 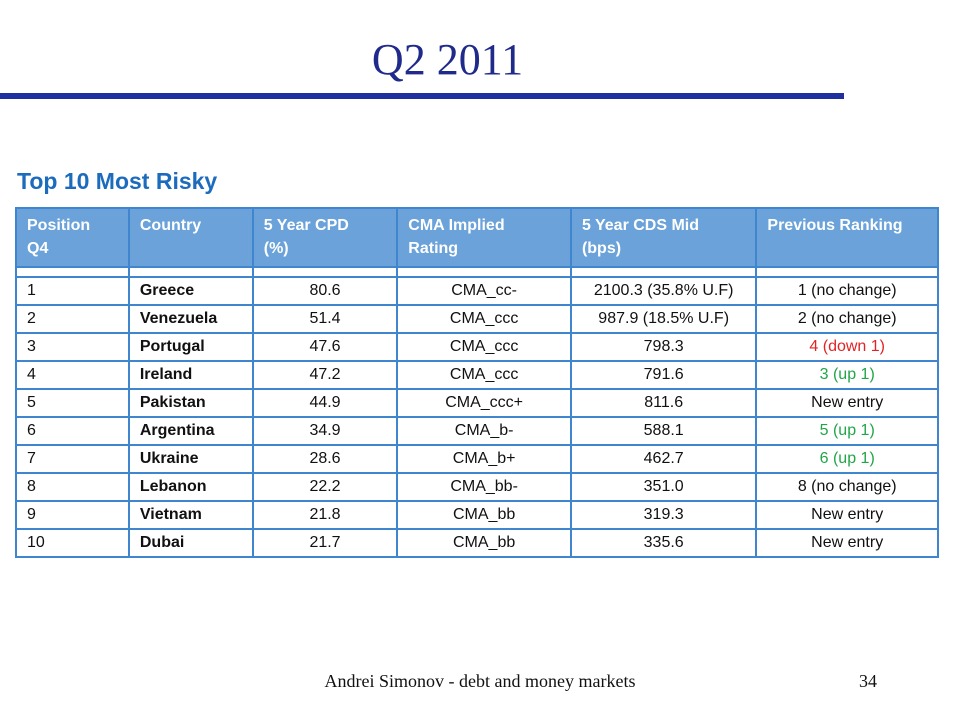 What do you see at coordinates (325, 431) in the screenshot?
I see `cell-cpd: 34.9` at bounding box center [325, 431].